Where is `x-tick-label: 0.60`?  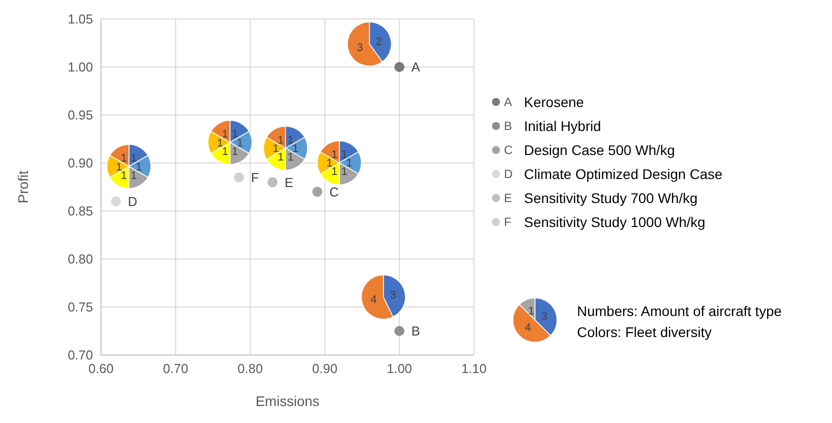
x-tick-label: 0.60 is located at coordinates (101, 368).